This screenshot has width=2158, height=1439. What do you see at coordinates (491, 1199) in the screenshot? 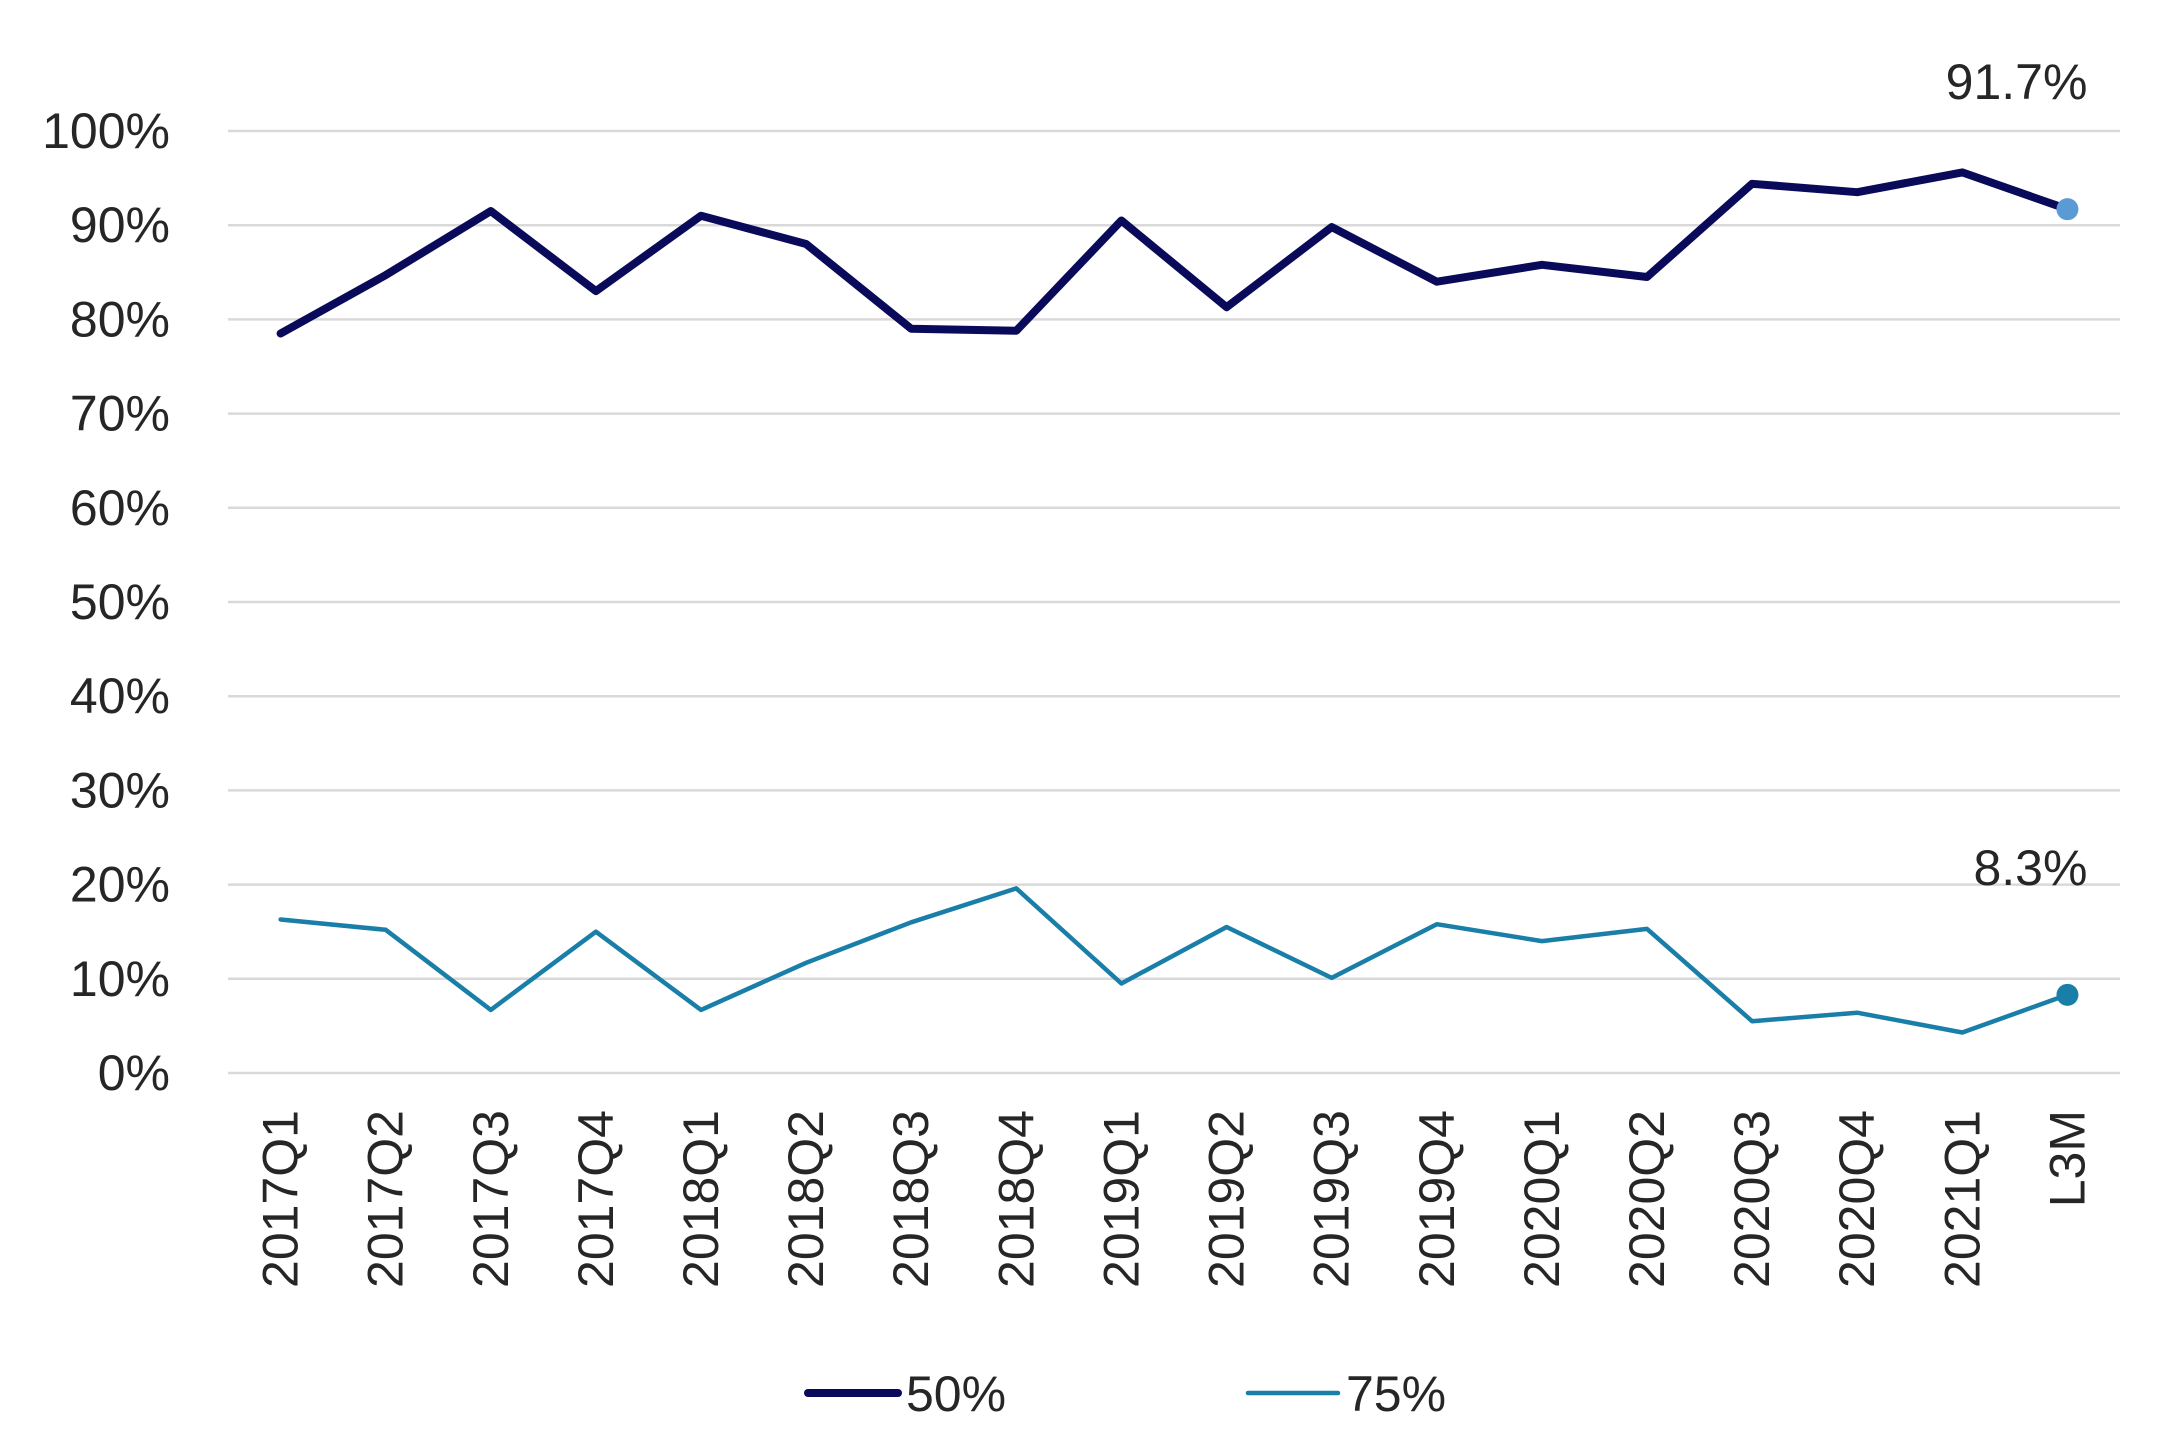
I see `x-tick-label: 2017Q3` at bounding box center [491, 1199].